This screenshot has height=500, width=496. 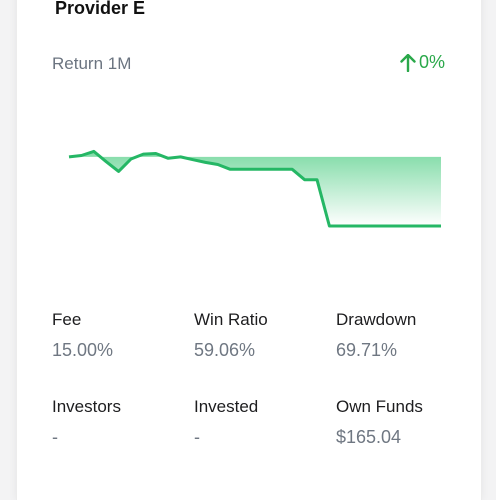 I want to click on chart-area-fill, so click(x=255, y=188).